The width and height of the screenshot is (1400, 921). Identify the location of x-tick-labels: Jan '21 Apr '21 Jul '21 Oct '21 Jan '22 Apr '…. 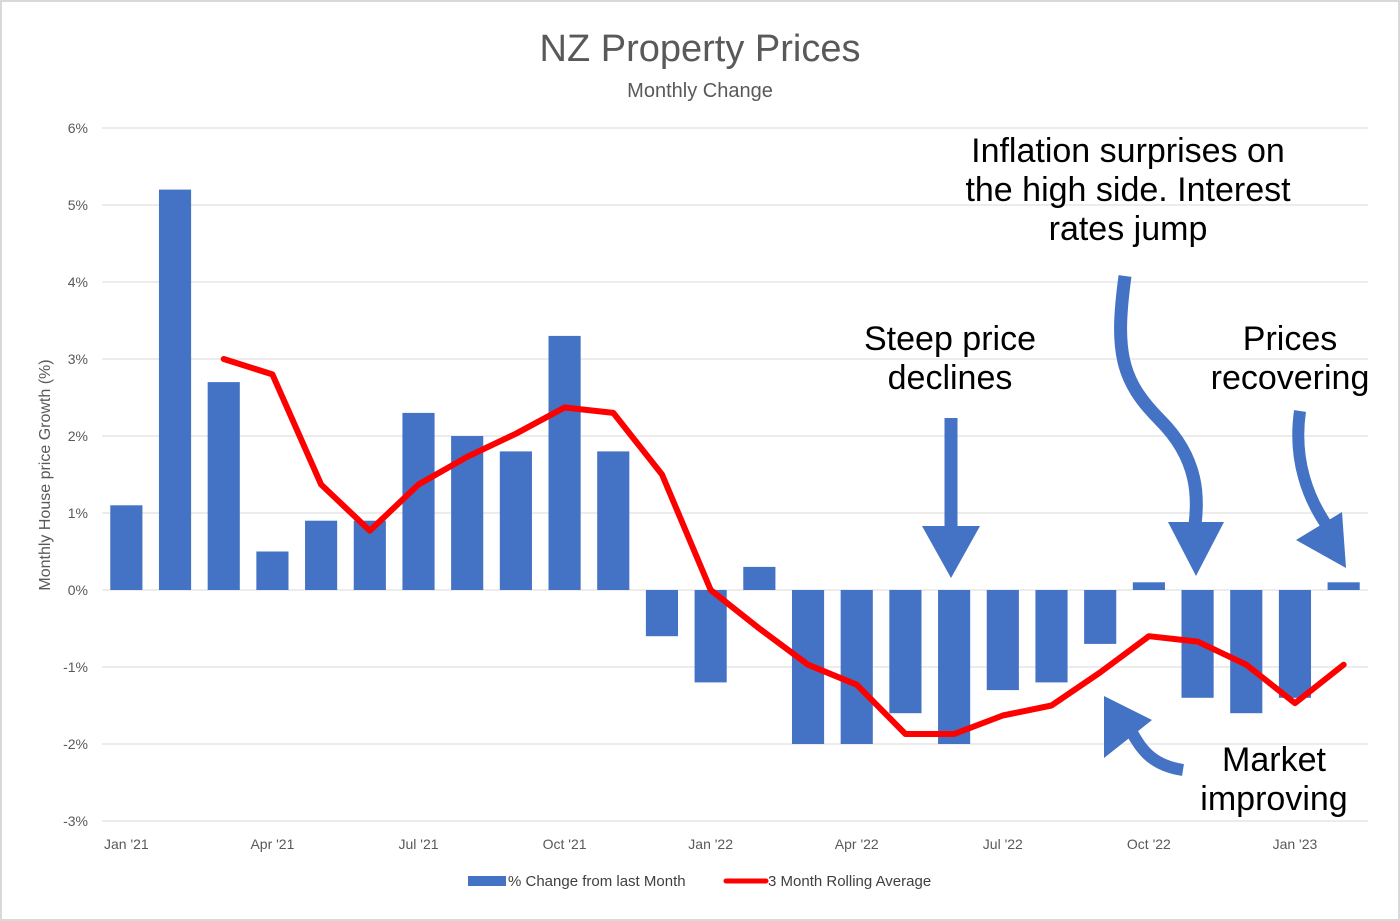
(711, 844).